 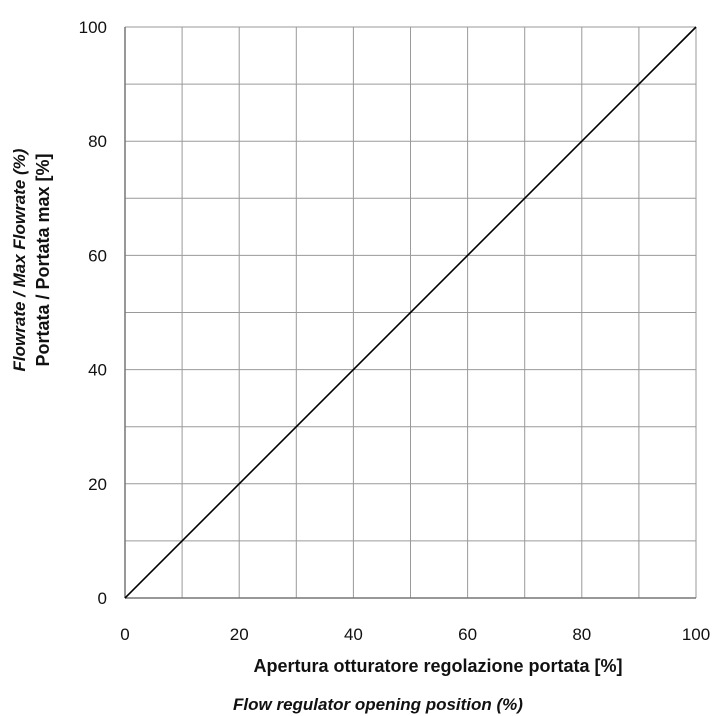 What do you see at coordinates (97, 141) in the screenshot?
I see `y-tick-label: 80` at bounding box center [97, 141].